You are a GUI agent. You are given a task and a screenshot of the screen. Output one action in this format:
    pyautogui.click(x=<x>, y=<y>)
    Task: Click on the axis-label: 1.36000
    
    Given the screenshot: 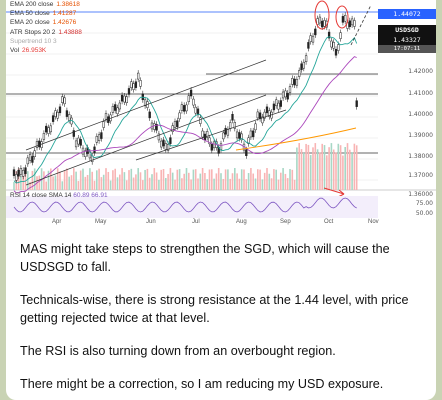 What is the action you would take?
    pyautogui.click(x=420, y=194)
    